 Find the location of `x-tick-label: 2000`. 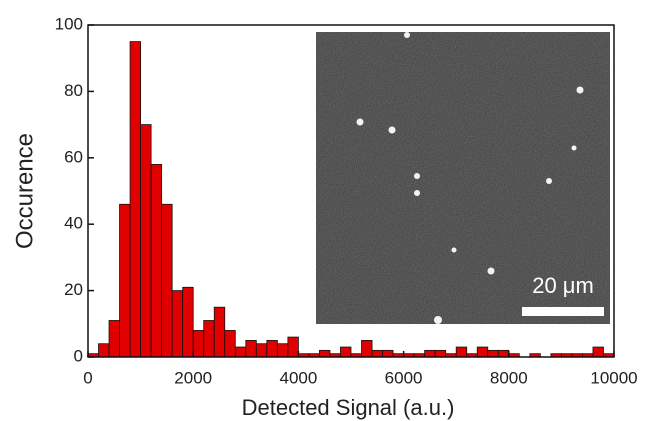

x-tick-label: 2000 is located at coordinates (193, 377).